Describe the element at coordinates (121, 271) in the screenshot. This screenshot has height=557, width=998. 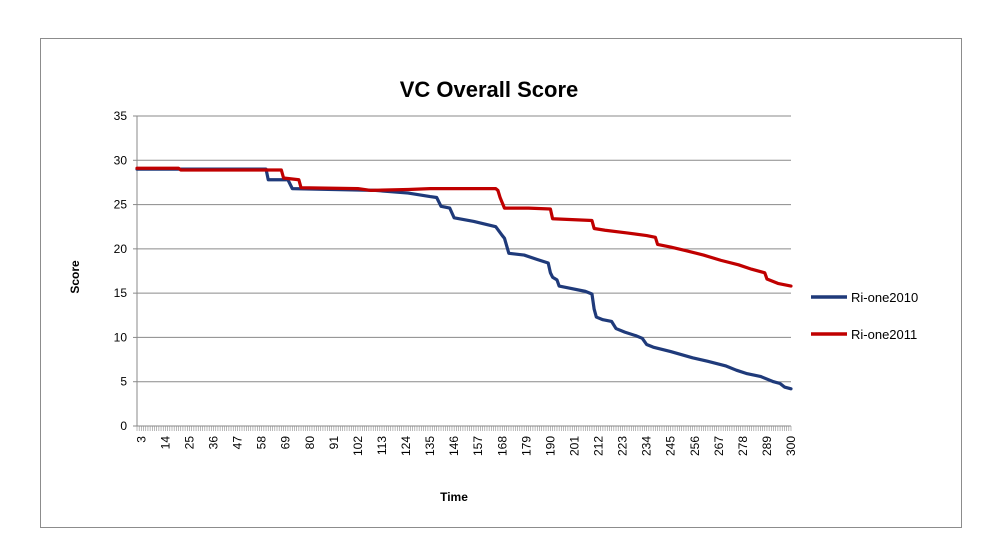
I see `y-tick-labels: 0 5 10 15 20 25 30 35` at that location.